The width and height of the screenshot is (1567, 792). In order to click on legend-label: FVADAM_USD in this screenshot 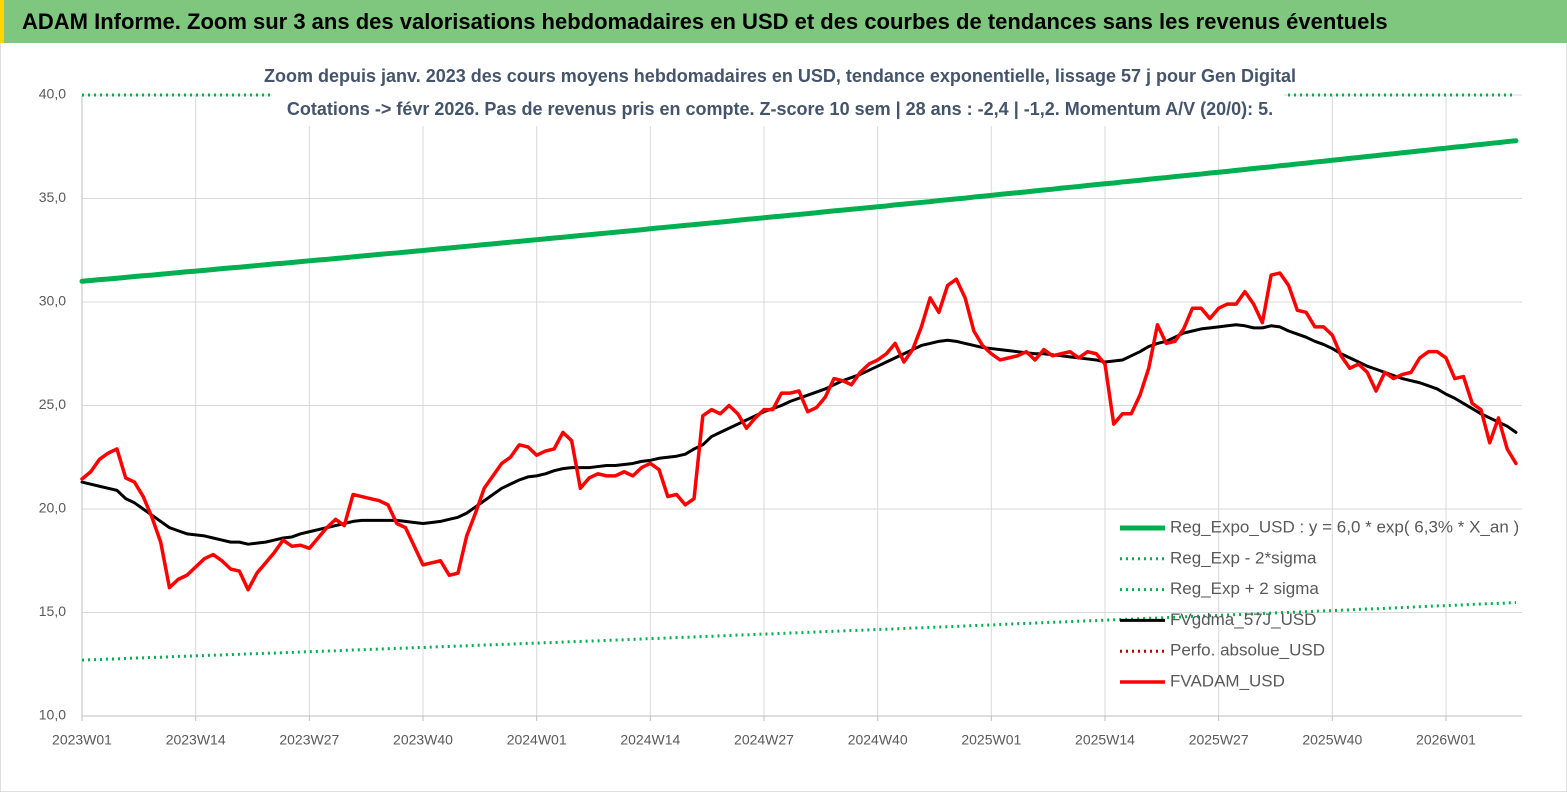, I will do `click(1227, 680)`.